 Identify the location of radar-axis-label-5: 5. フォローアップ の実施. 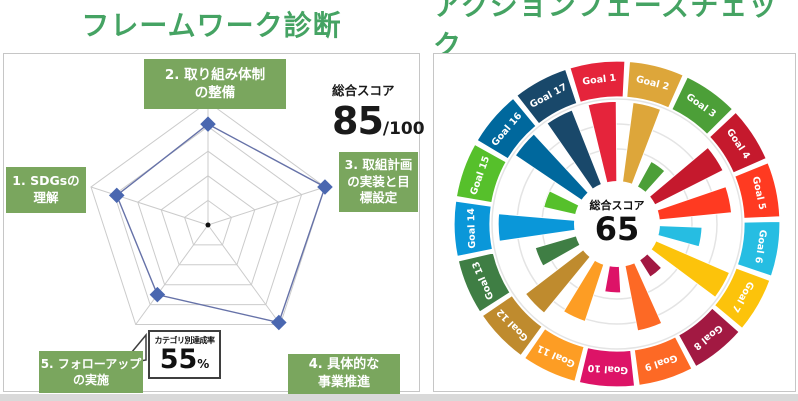
(91, 372).